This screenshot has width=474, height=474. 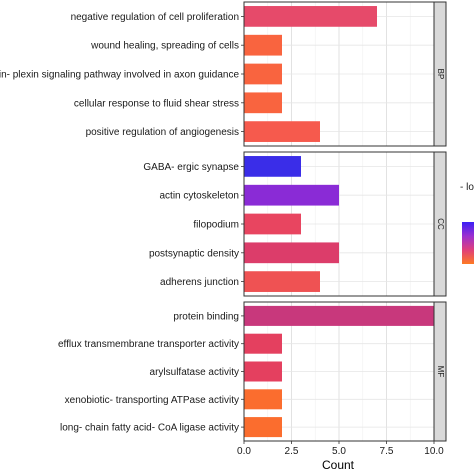 What do you see at coordinates (292, 451) in the screenshot?
I see `x-tick-label: 2.5` at bounding box center [292, 451].